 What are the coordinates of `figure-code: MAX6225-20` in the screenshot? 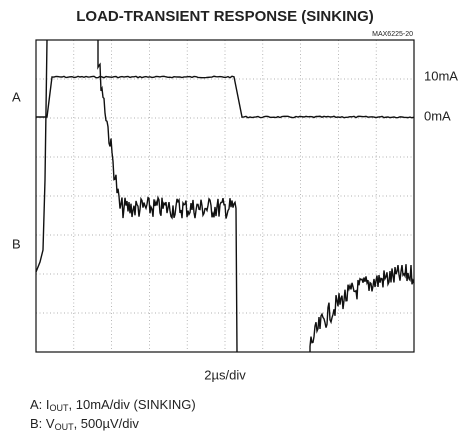 It's located at (392, 34).